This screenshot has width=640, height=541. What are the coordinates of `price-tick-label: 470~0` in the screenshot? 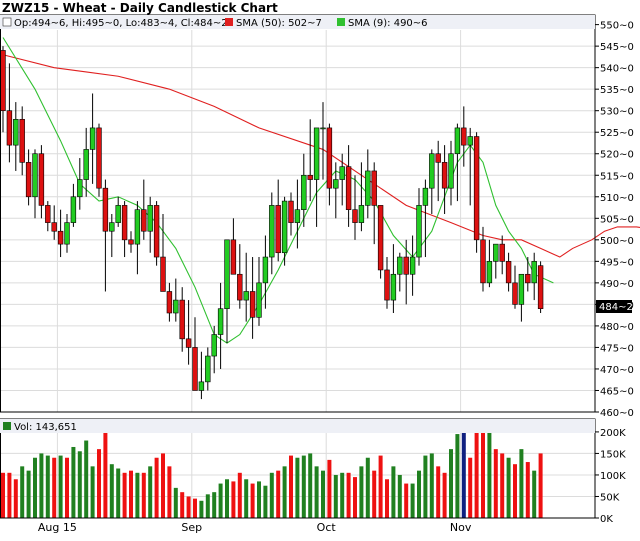 It's located at (617, 370).